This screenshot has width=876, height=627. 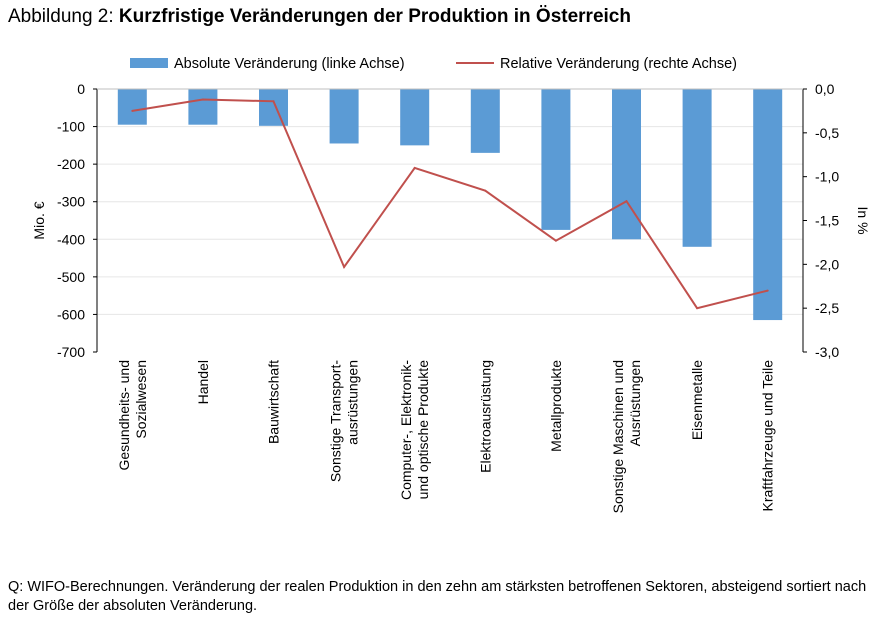 I want to click on category-label: Bauwirtschaft, so click(x=274, y=402).